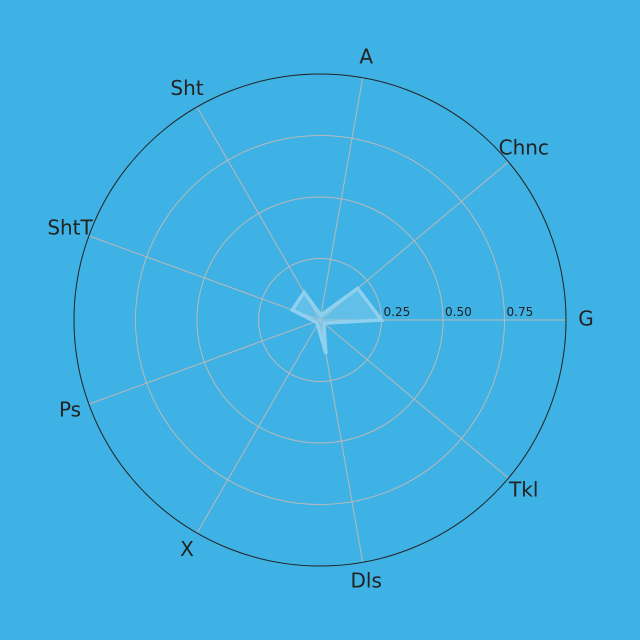 The image size is (640, 640). I want to click on radial-tick-label-3: 0.75, so click(520, 312).